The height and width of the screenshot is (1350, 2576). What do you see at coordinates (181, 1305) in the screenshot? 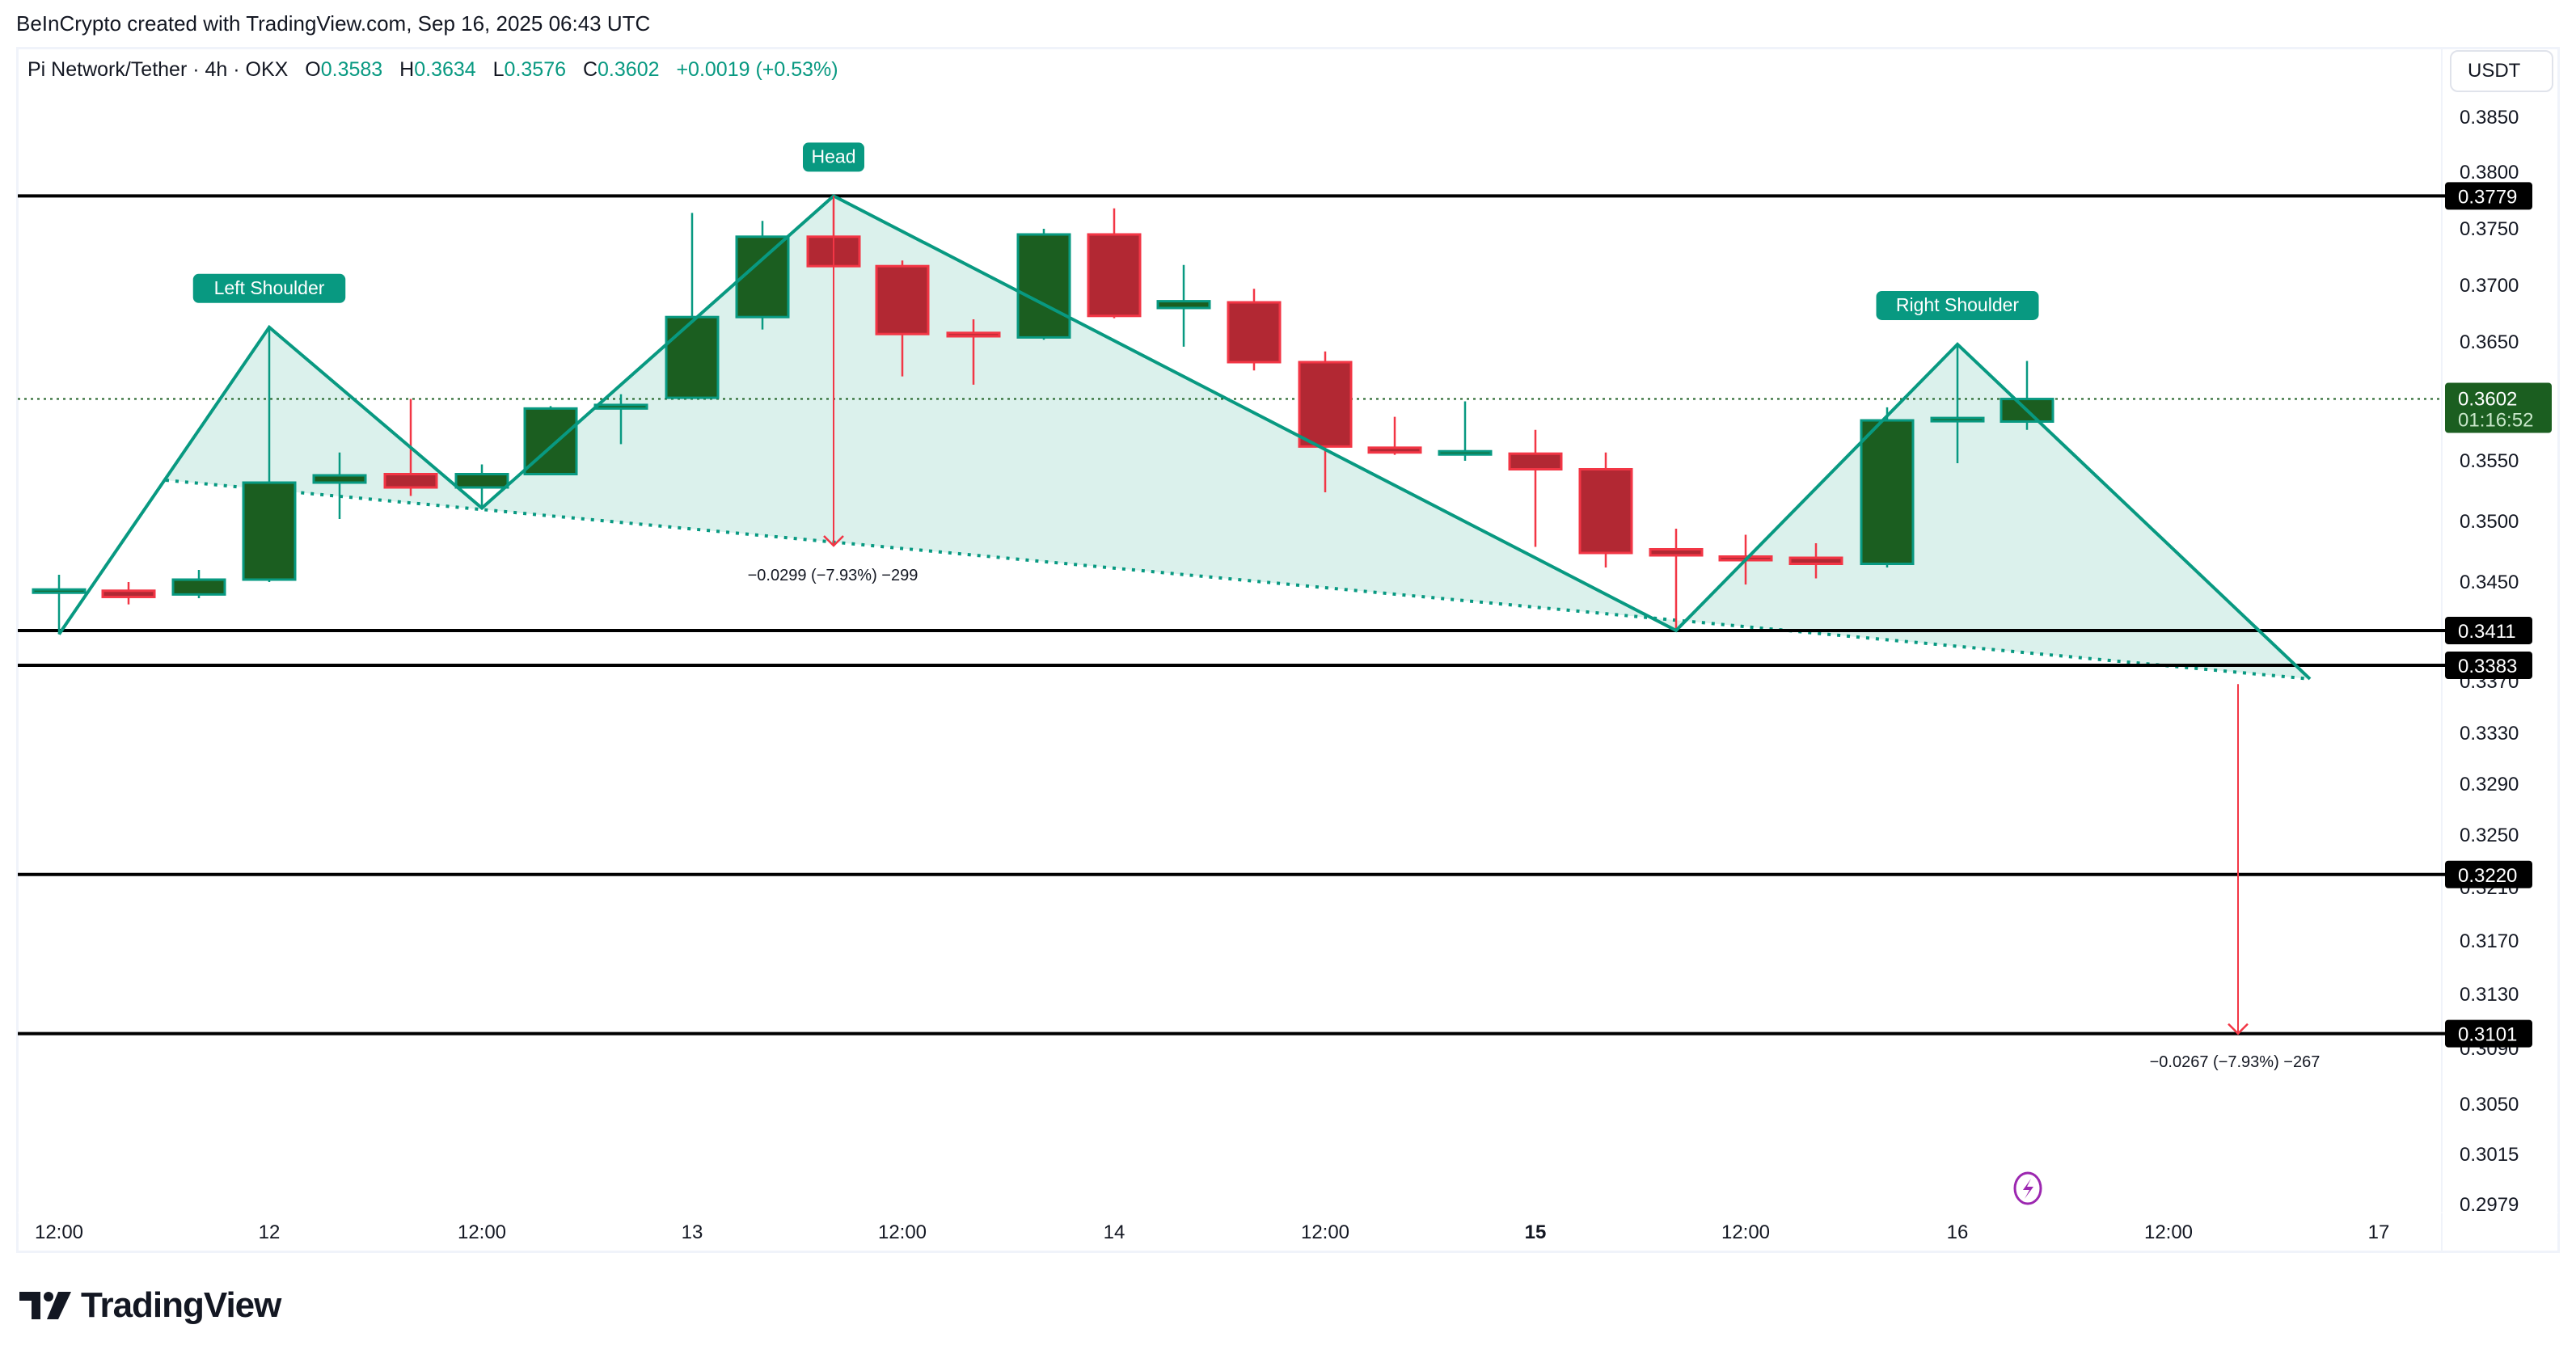
I see `tradingview-wordmark: TradingView` at bounding box center [181, 1305].